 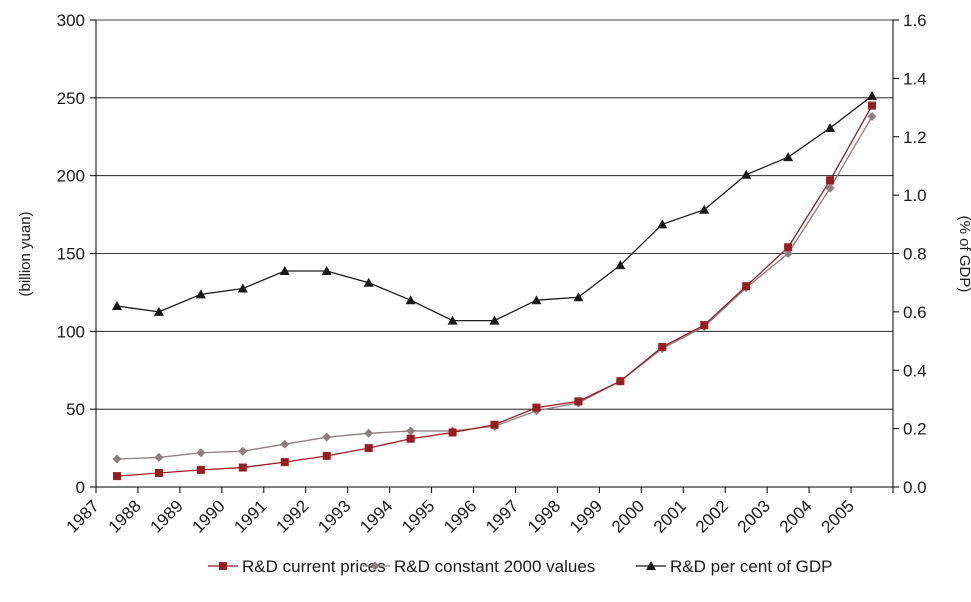 What do you see at coordinates (754, 516) in the screenshot?
I see `x-tick-label: 2003` at bounding box center [754, 516].